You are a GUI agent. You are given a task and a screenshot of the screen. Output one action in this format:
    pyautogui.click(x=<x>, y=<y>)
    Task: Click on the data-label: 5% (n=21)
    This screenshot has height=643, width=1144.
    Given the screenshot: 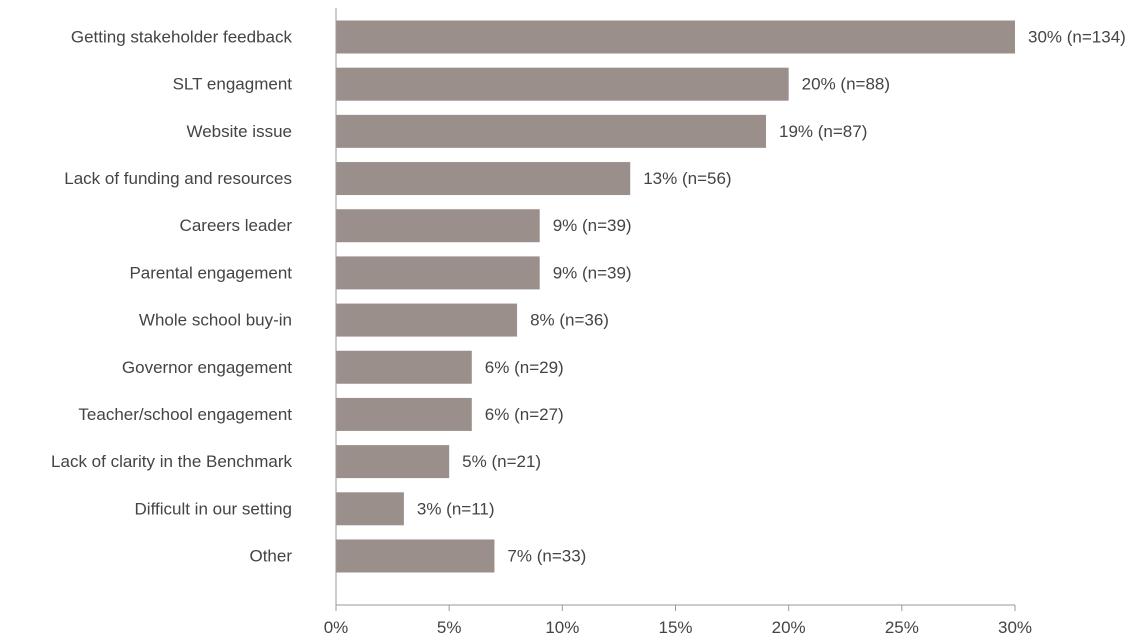 What is the action you would take?
    pyautogui.click(x=501, y=461)
    